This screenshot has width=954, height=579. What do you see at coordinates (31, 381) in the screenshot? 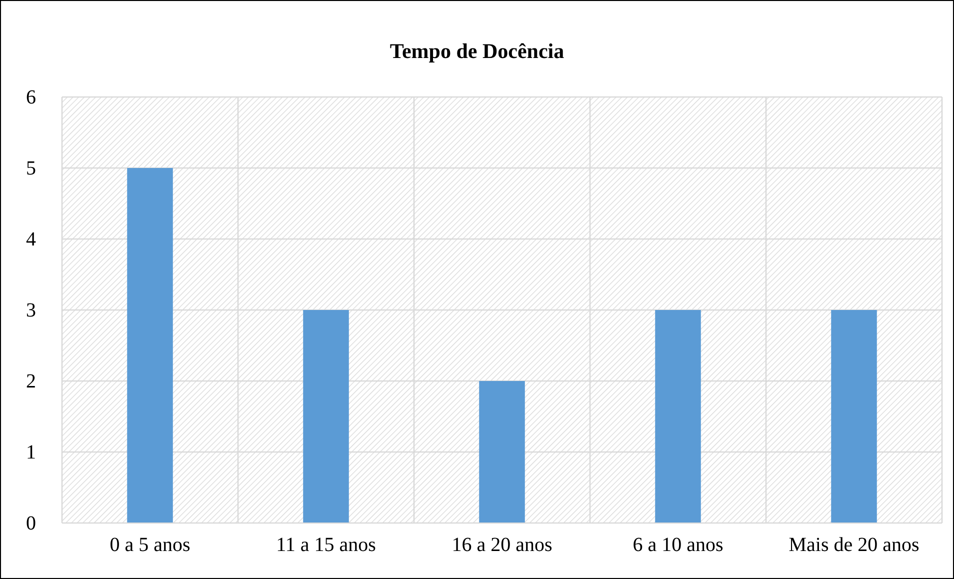
I see `y-tick-label: 2` at bounding box center [31, 381].